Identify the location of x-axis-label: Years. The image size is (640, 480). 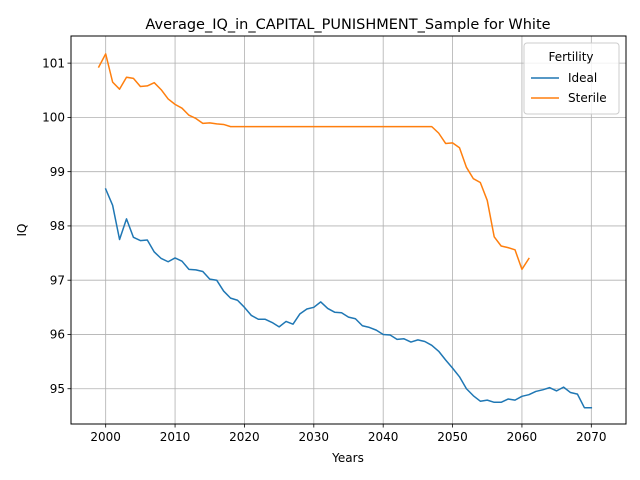
(347, 458).